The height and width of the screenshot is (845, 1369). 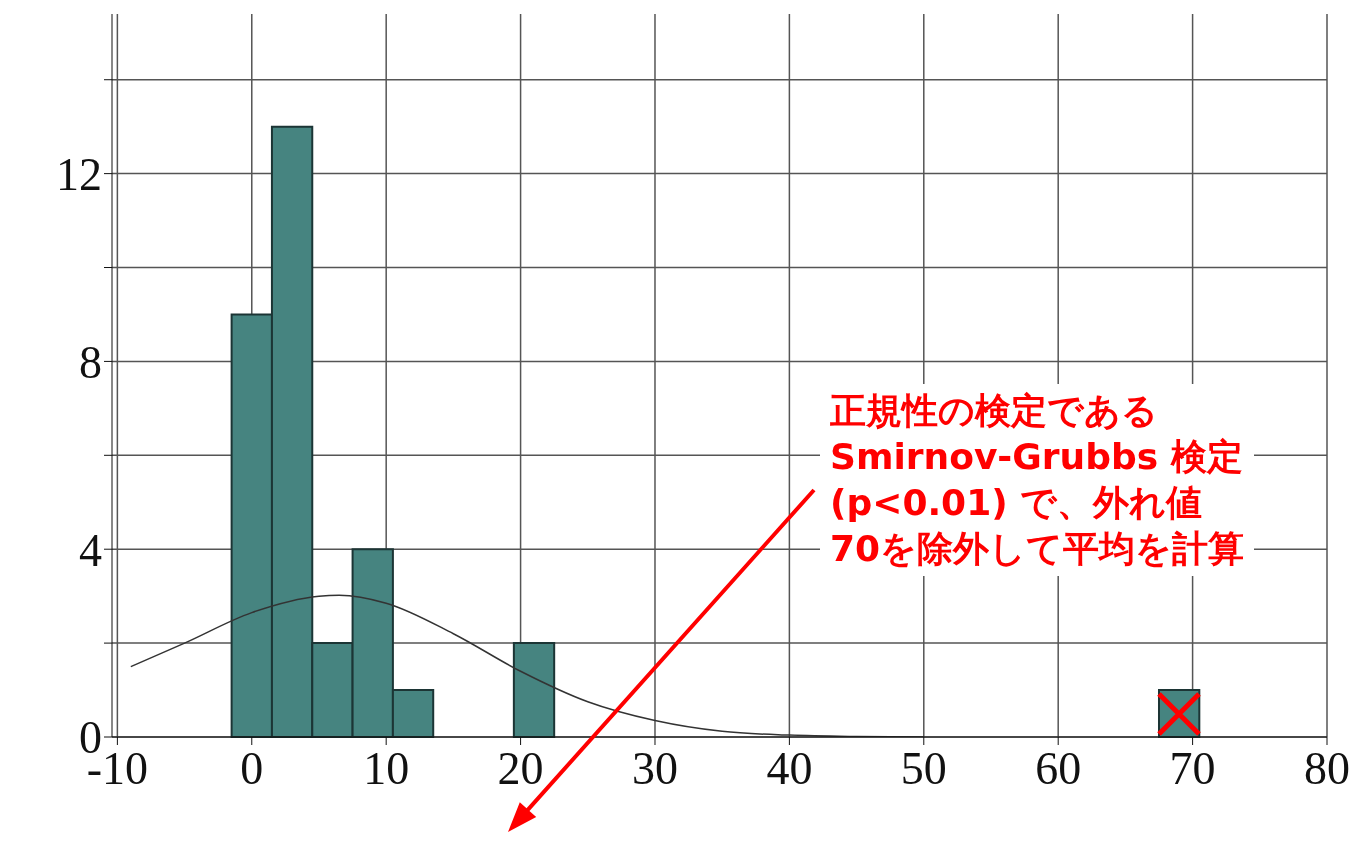 What do you see at coordinates (1192, 768) in the screenshot?
I see `x-tick-label: 70` at bounding box center [1192, 768].